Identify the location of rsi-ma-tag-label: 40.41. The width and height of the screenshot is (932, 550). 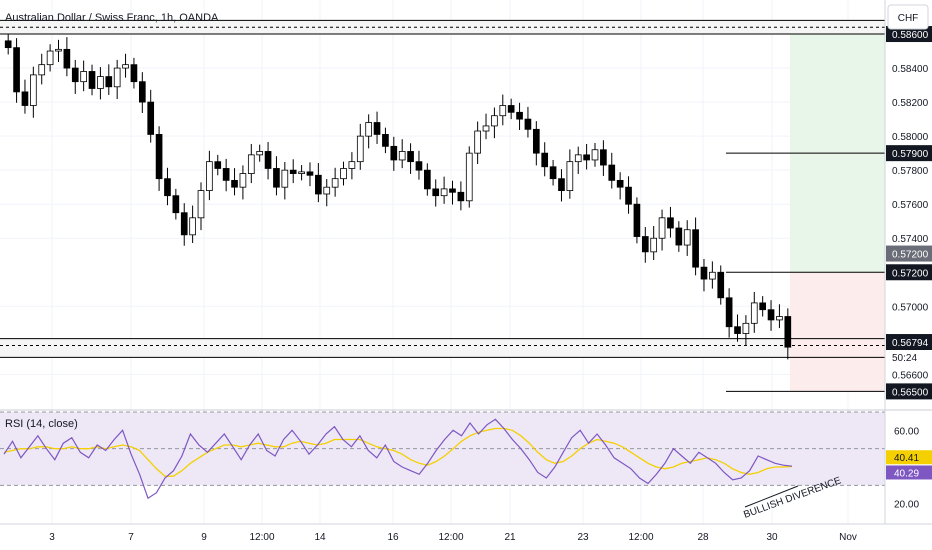
(906, 458).